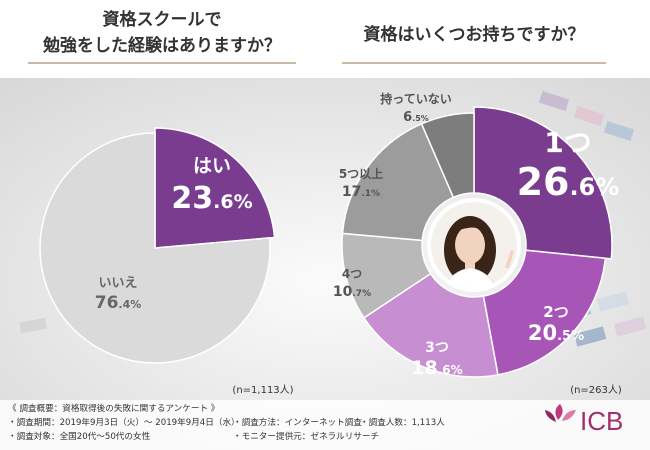  Describe the element at coordinates (559, 412) in the screenshot. I see `logo-petal-icon` at that location.